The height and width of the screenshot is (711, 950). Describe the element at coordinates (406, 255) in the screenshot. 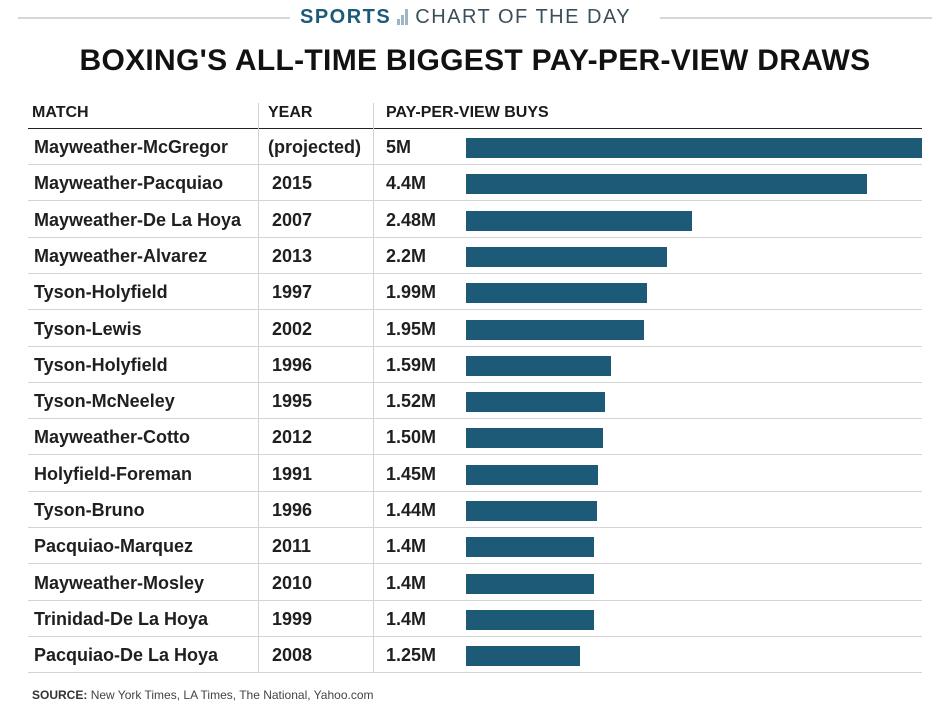

I see `data-label: 2.2M` at that location.